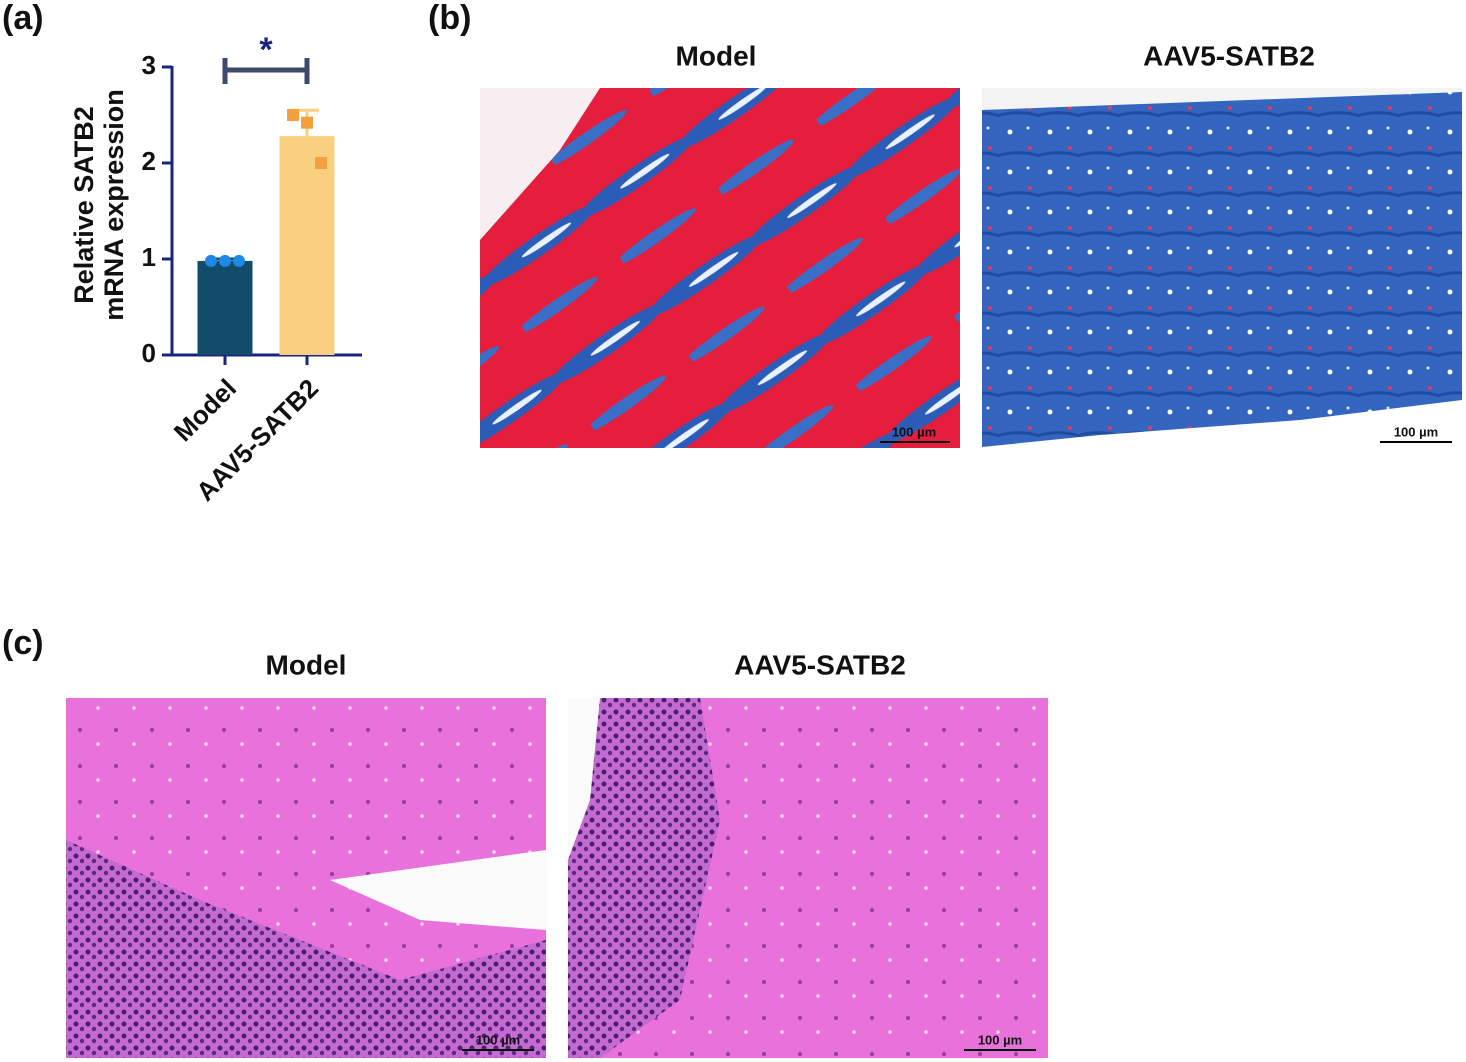 The image size is (1466, 1062). I want to click on y-tick-label: 2, so click(149, 161).